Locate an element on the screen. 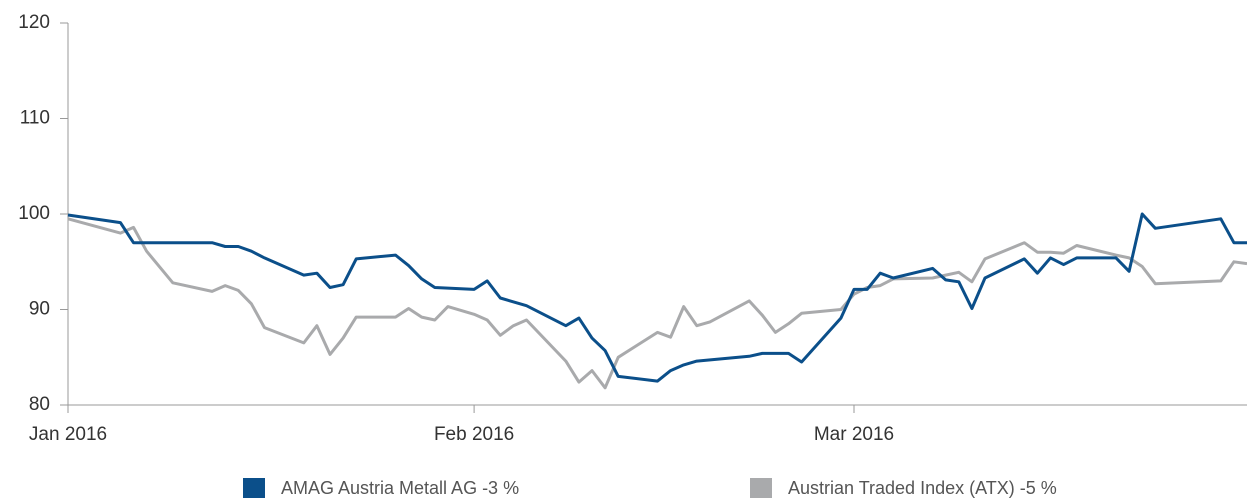  x-tick-label: Feb 2016 is located at coordinates (474, 434).